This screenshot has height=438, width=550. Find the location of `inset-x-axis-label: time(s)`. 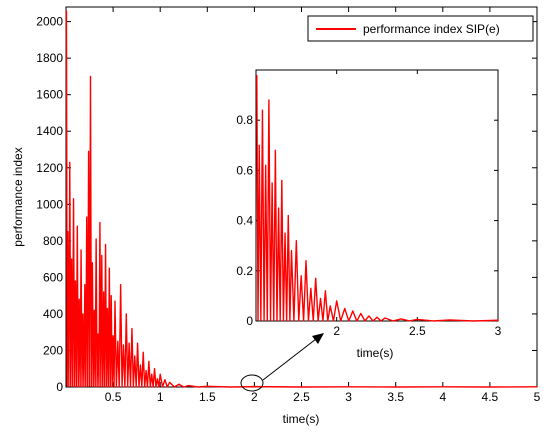

inset-x-axis-label: time(s) is located at coordinates (375, 353).